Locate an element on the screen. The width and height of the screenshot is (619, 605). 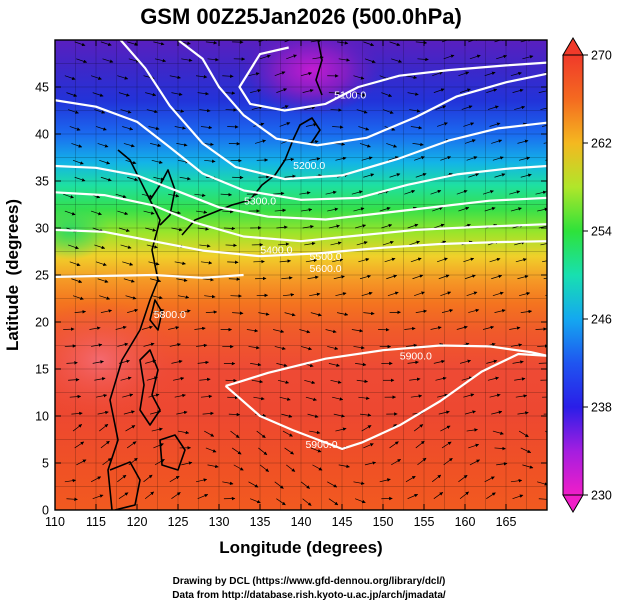
x-tick-label: 120 is located at coordinates (137, 522).